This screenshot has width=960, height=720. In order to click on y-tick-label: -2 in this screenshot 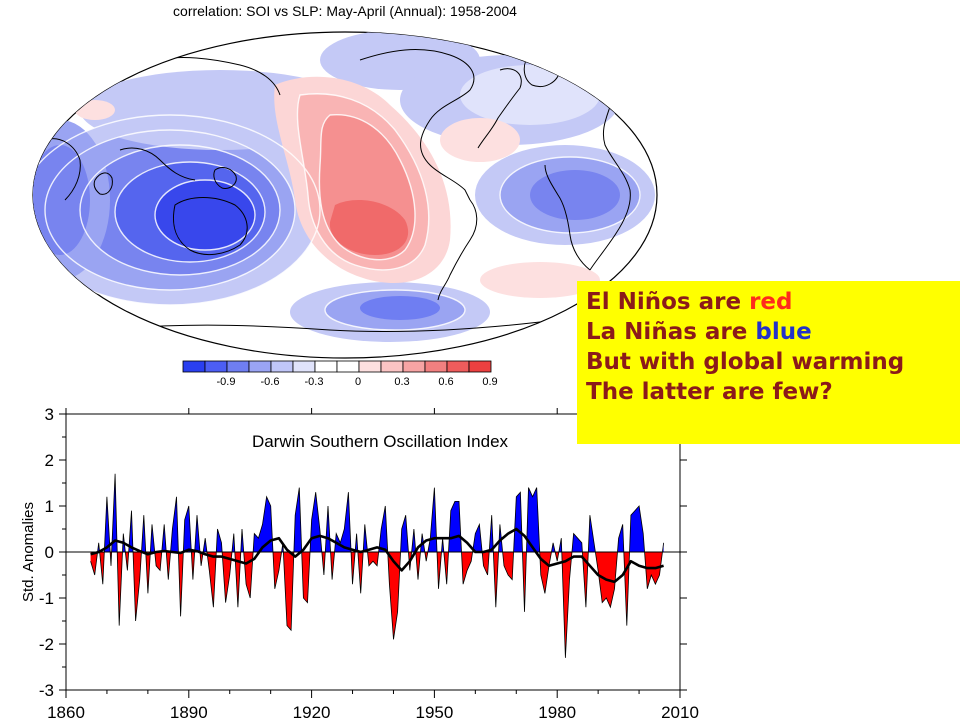, I will do `click(46, 644)`.